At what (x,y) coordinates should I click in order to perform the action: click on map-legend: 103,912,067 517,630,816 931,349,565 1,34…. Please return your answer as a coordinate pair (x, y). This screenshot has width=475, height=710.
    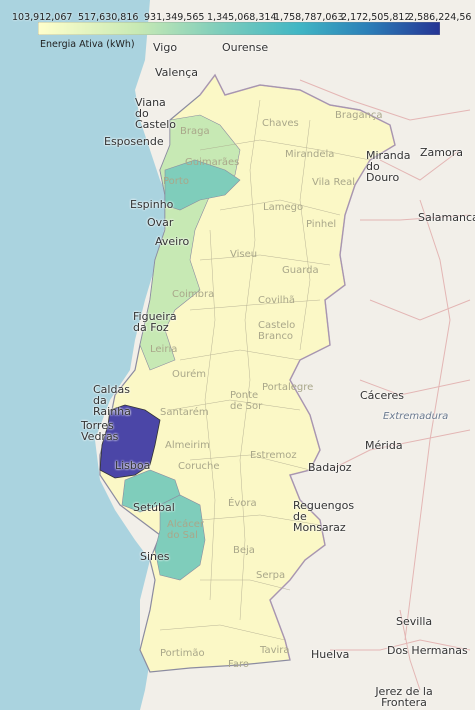
    Looking at the image, I should click on (237, 25).